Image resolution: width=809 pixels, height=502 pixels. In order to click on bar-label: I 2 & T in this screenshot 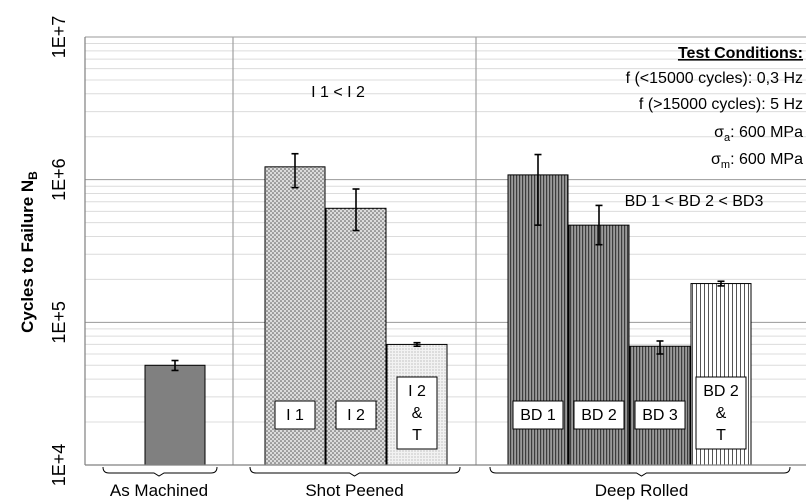, I will do `click(417, 413)`.